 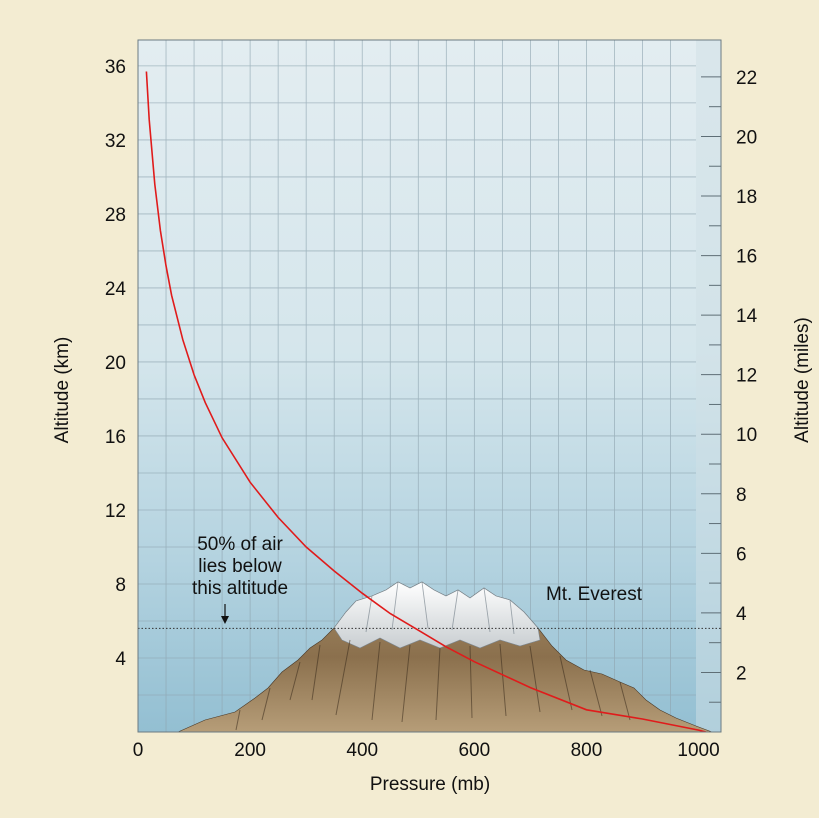 I want to click on annotation-mt-everest: Mt. Everest, so click(x=594, y=594).